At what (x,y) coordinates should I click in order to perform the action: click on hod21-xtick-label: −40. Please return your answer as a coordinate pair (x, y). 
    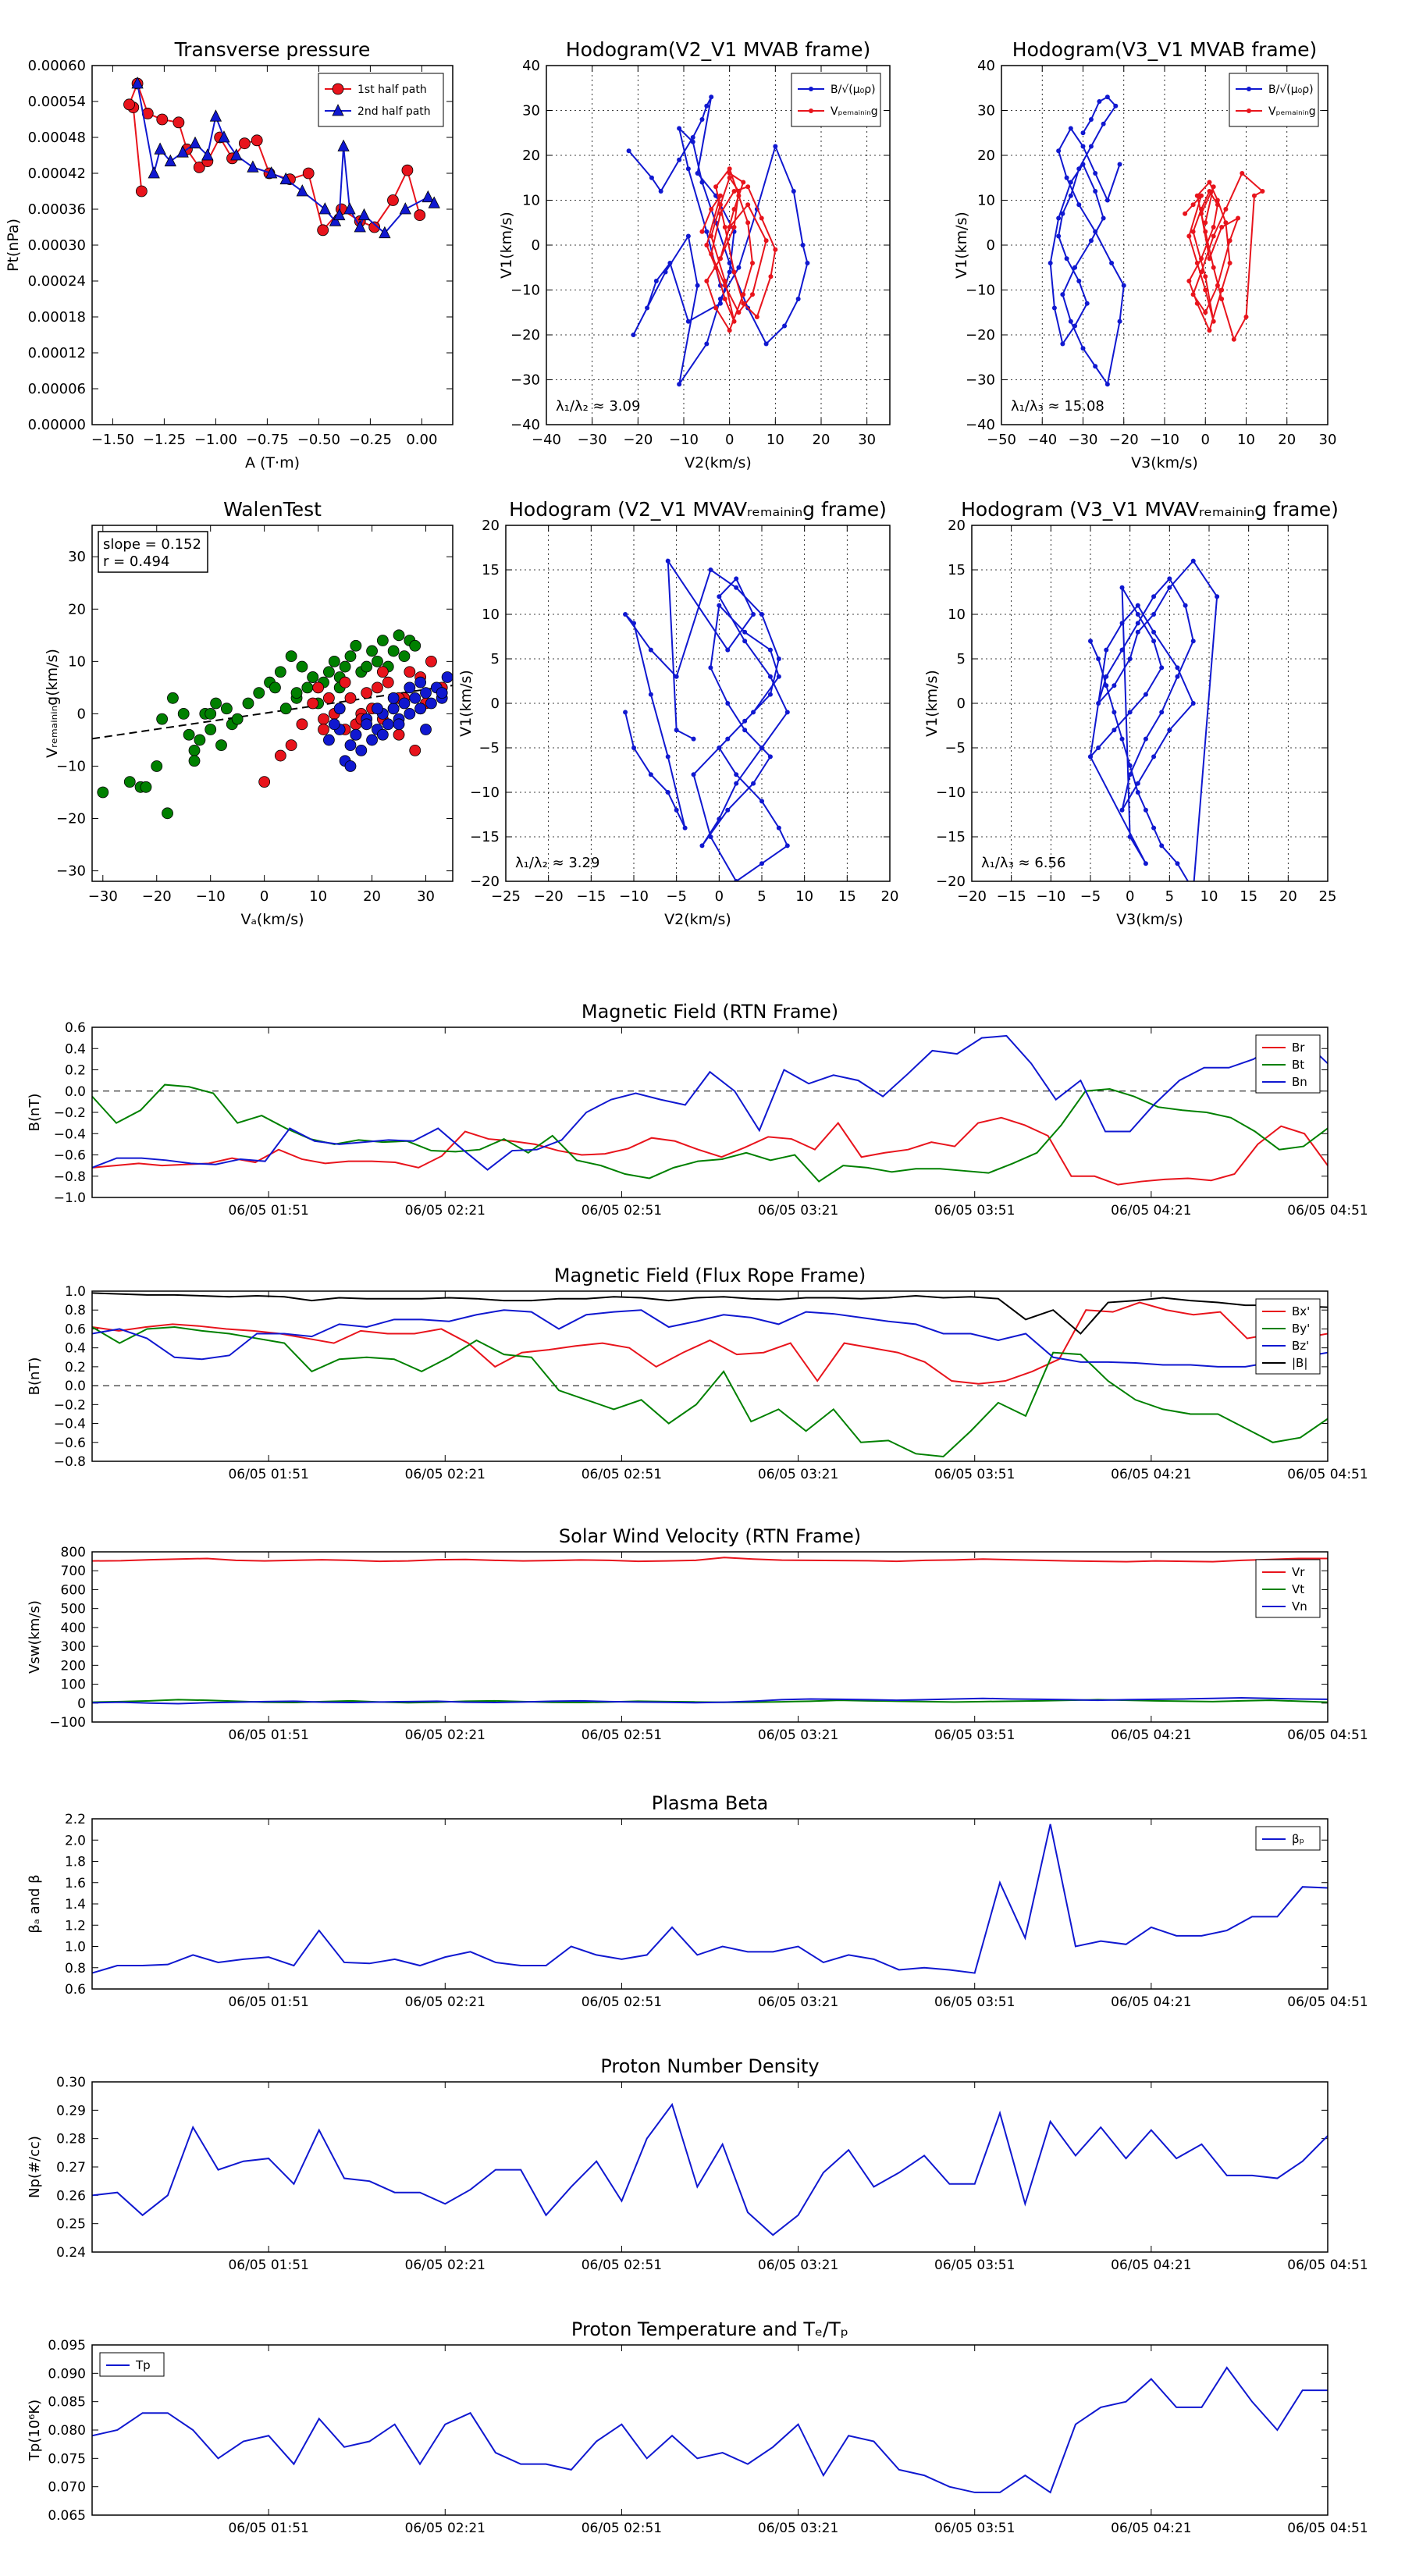
    Looking at the image, I should click on (546, 440).